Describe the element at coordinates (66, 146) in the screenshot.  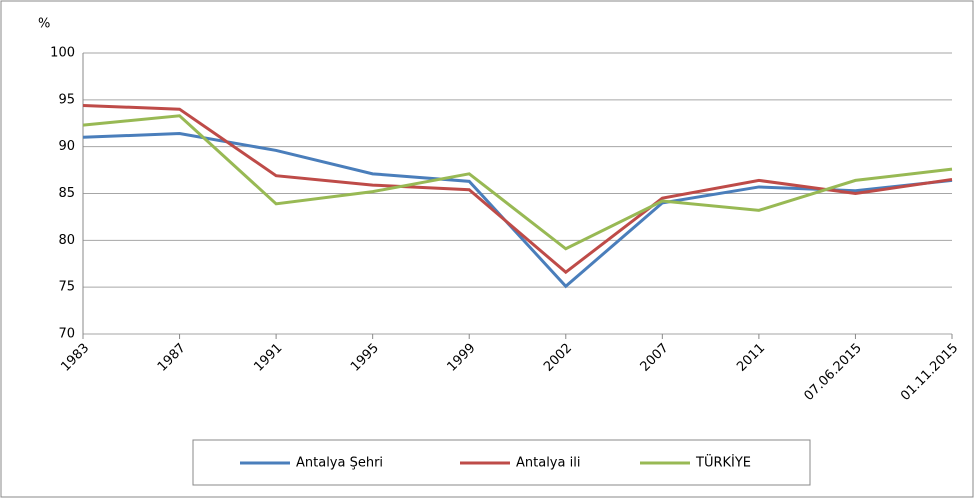
I see `y-tick-label: 90` at that location.